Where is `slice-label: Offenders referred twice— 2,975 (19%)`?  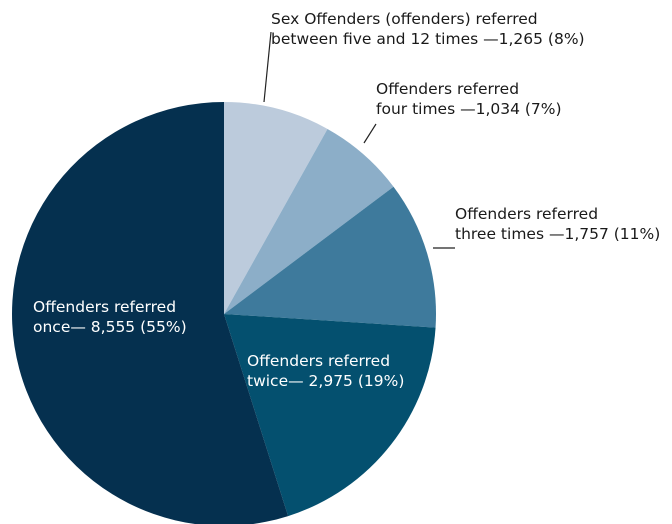 slice-label: Offenders referred twice— 2,975 (19%) is located at coordinates (325, 371).